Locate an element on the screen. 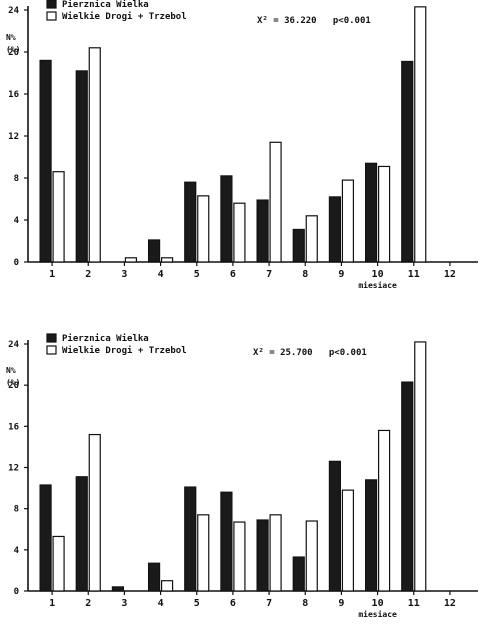 The image size is (483, 626). chi-square-annotation: X² = 25.700 p<0.001 is located at coordinates (310, 353).